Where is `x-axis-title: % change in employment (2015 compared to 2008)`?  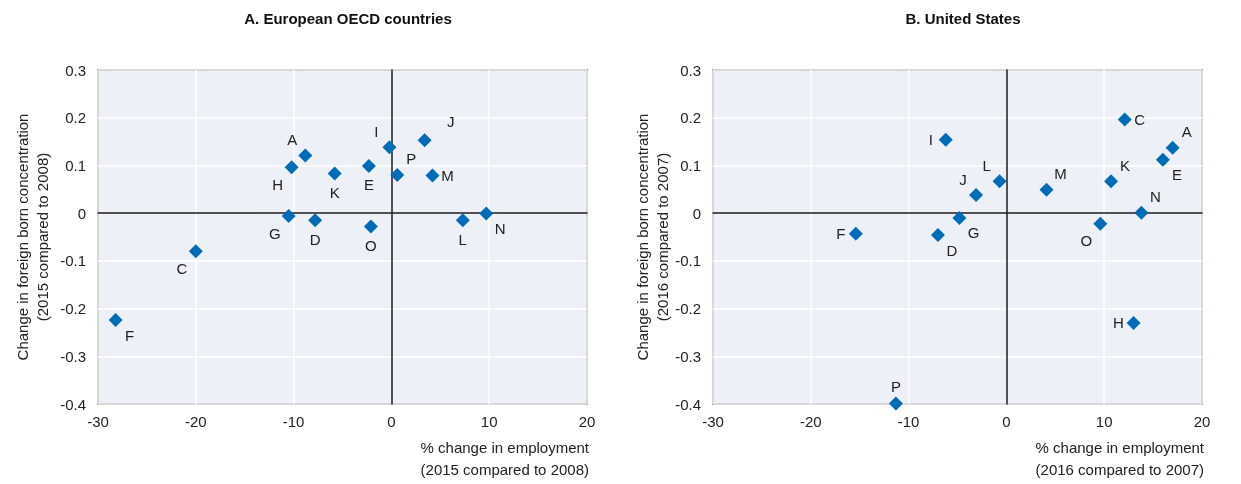
x-axis-title: % change in employment (2015 compared to 2008) is located at coordinates (505, 458).